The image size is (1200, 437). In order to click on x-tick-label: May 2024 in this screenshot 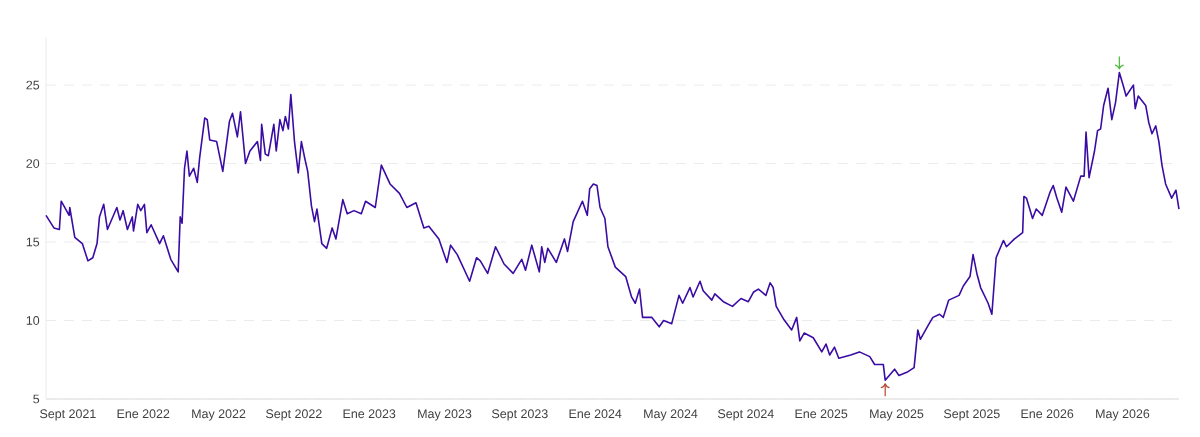, I will do `click(671, 415)`.